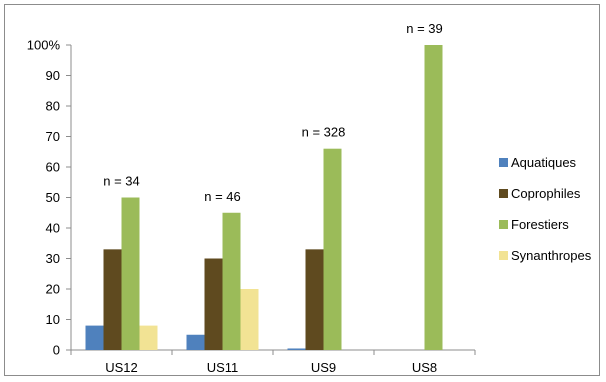 The image size is (606, 382). What do you see at coordinates (53, 136) in the screenshot?
I see `y-tick-label: 70` at bounding box center [53, 136].